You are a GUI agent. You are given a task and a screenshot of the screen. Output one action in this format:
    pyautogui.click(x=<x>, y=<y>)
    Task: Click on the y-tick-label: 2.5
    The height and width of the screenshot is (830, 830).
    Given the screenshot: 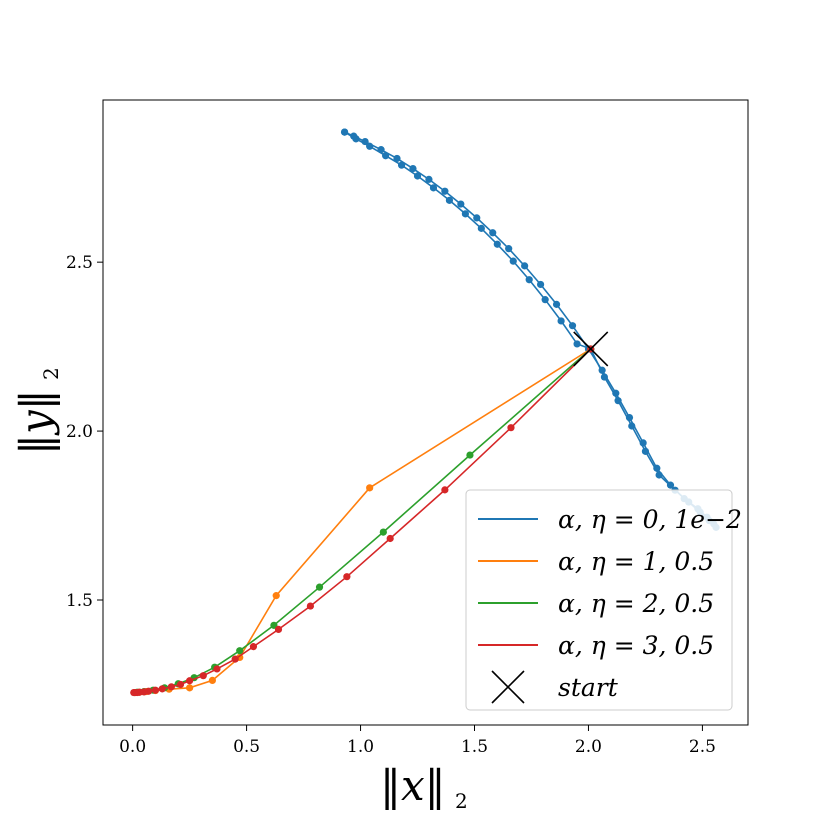 What is the action you would take?
    pyautogui.click(x=79, y=263)
    